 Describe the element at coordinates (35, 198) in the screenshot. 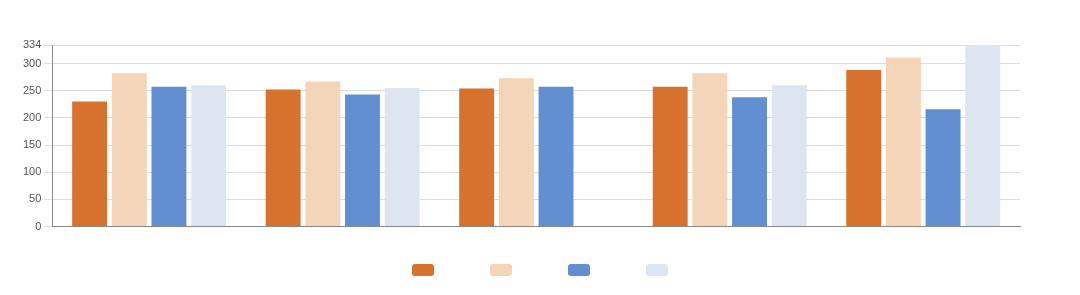

I see `y-tick-label: 50` at that location.